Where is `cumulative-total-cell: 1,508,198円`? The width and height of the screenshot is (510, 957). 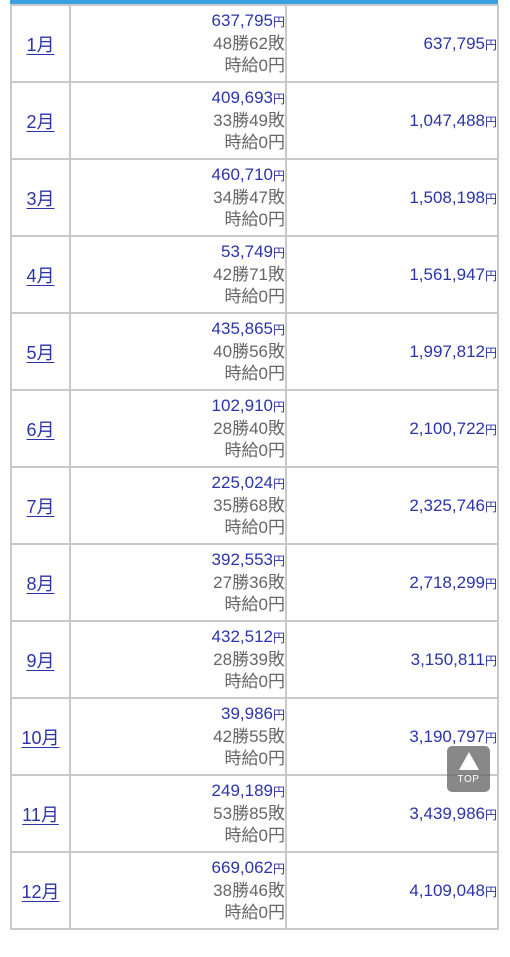 cumulative-total-cell: 1,508,198円 is located at coordinates (392, 197).